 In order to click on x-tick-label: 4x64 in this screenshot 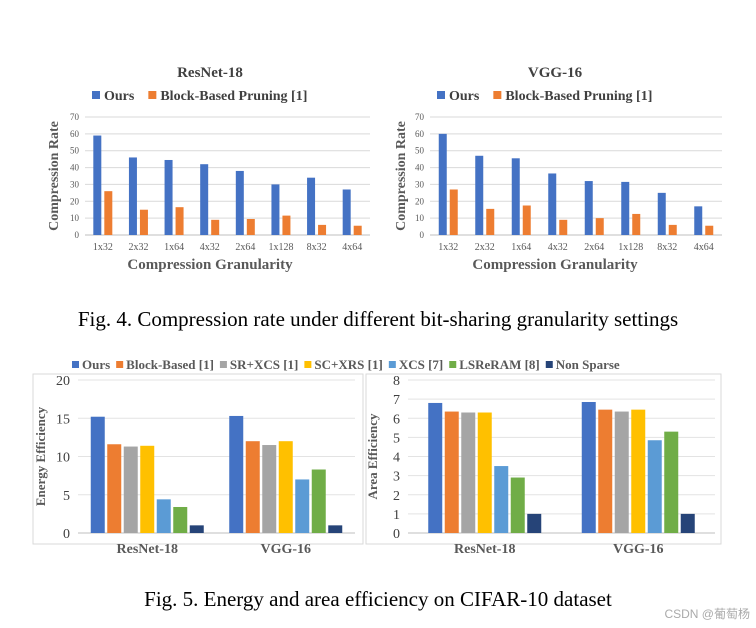, I will do `click(352, 247)`.